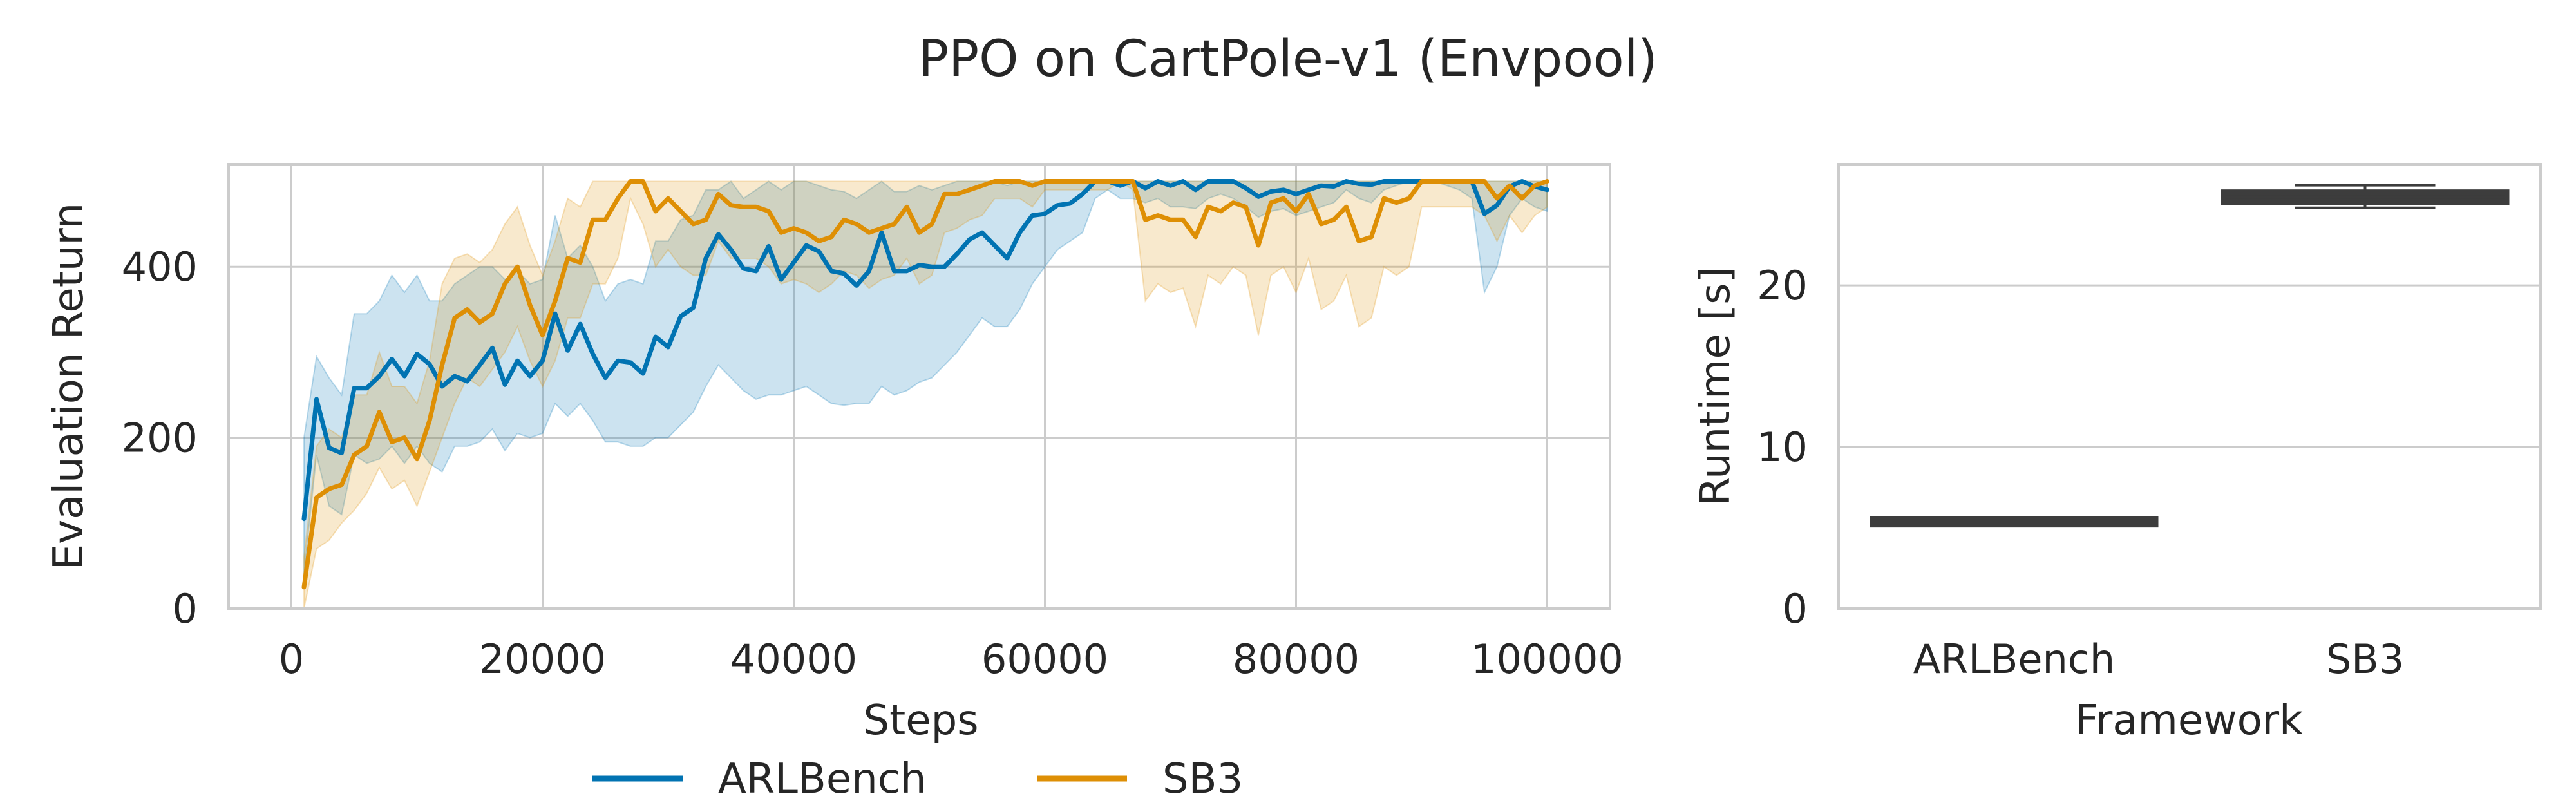  Describe the element at coordinates (160, 266) in the screenshot. I see `y-tick-label: 400` at that location.